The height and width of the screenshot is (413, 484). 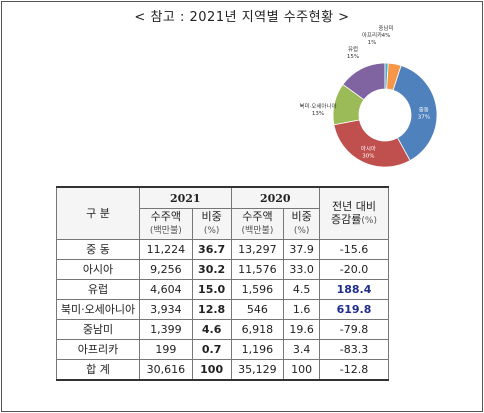 What do you see at coordinates (301, 289) in the screenshot?
I see `table-cell: 4.5` at bounding box center [301, 289].